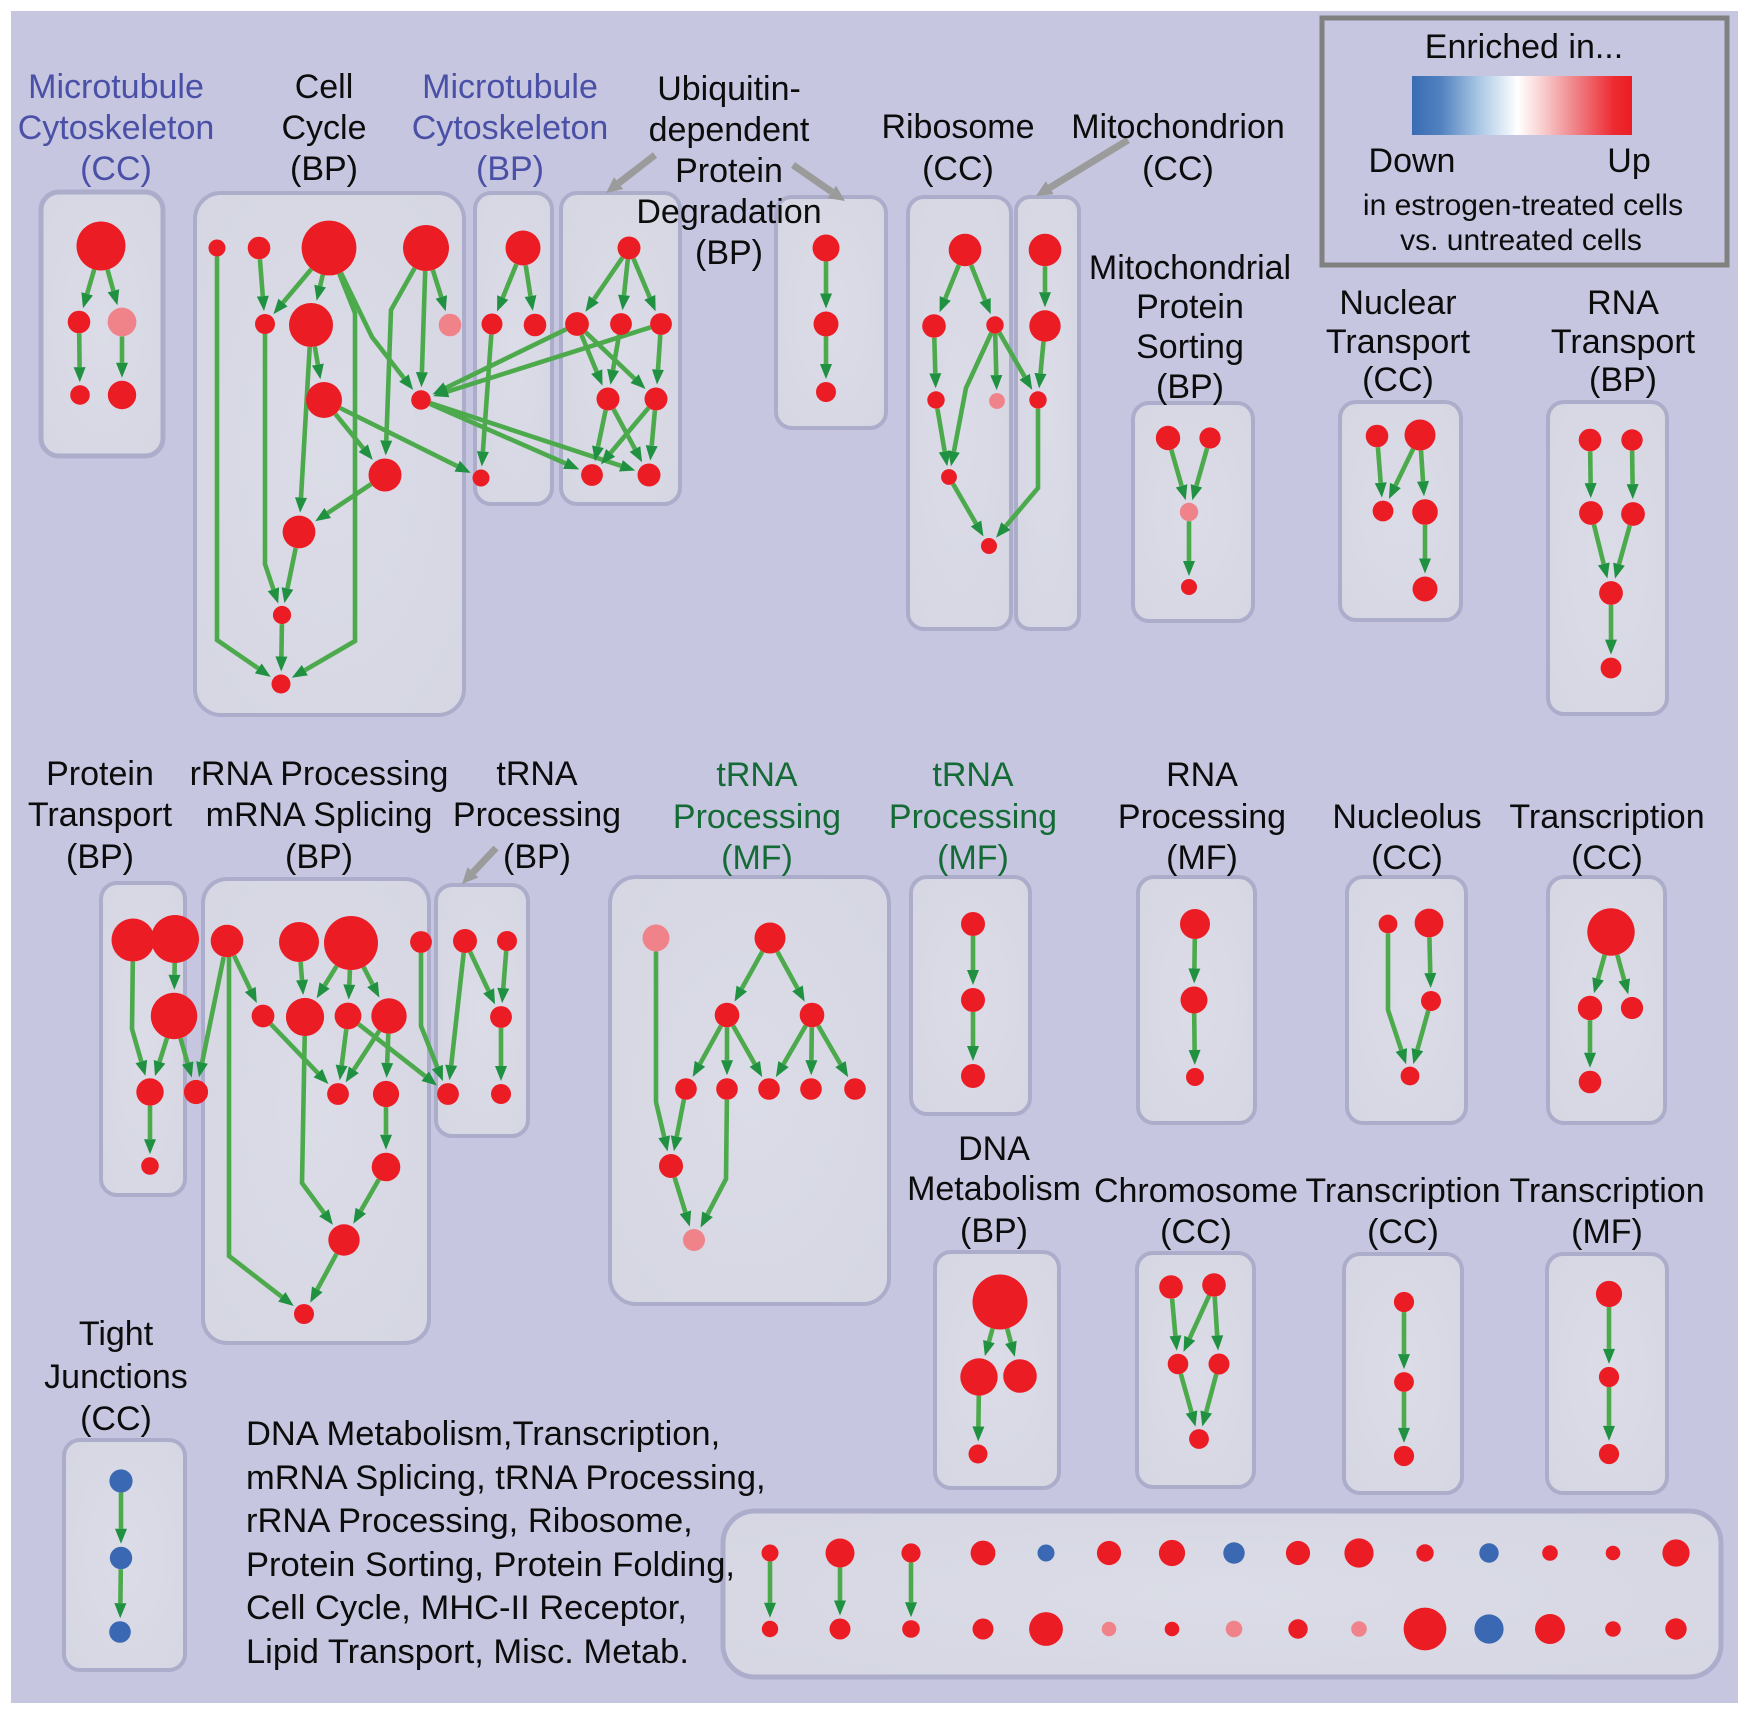  Describe the element at coordinates (729, 89) in the screenshot. I see `svg-text: Ubiquitin-` at that location.